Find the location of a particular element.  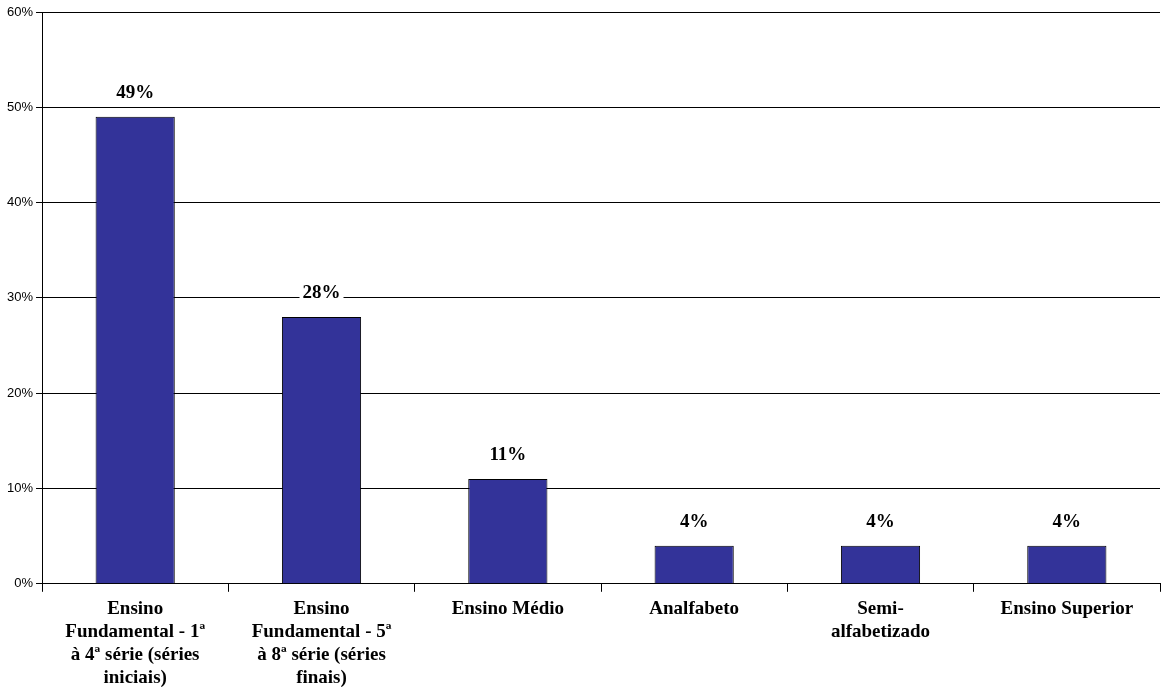

data-label: 11% is located at coordinates (508, 454).